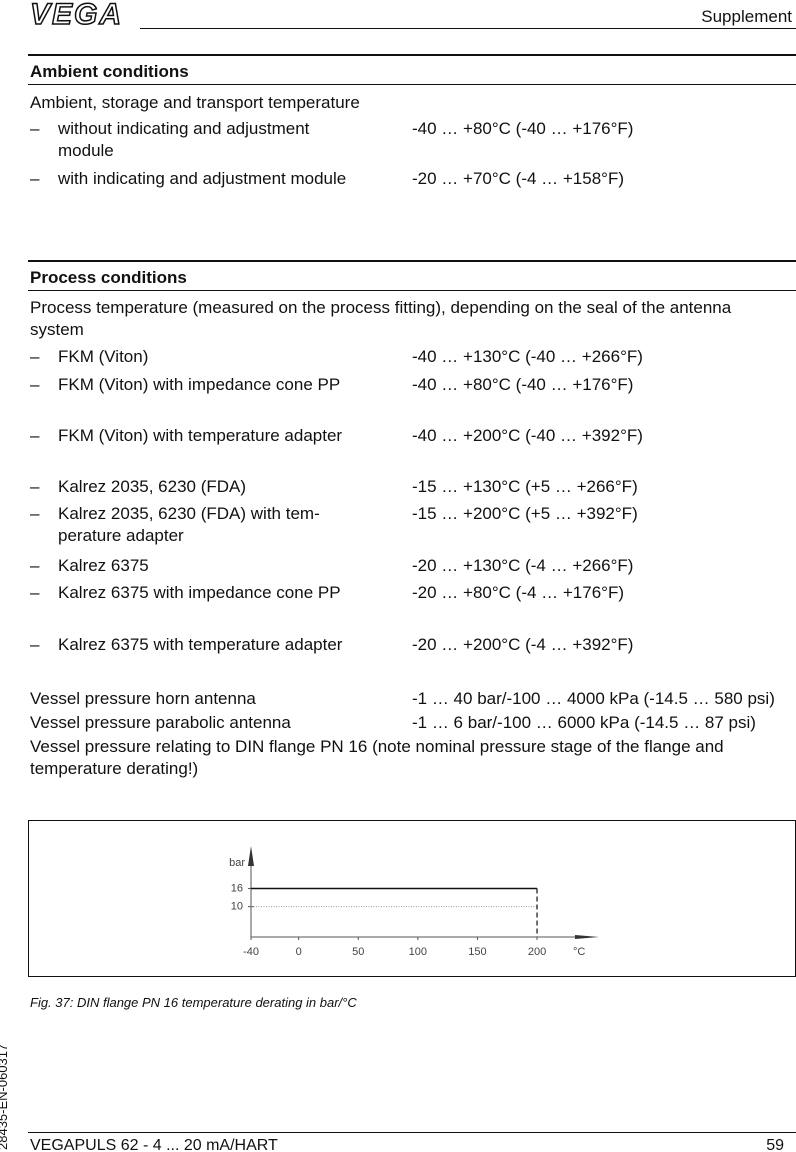  What do you see at coordinates (746, 16) in the screenshot?
I see `section-name: Supplement` at bounding box center [746, 16].